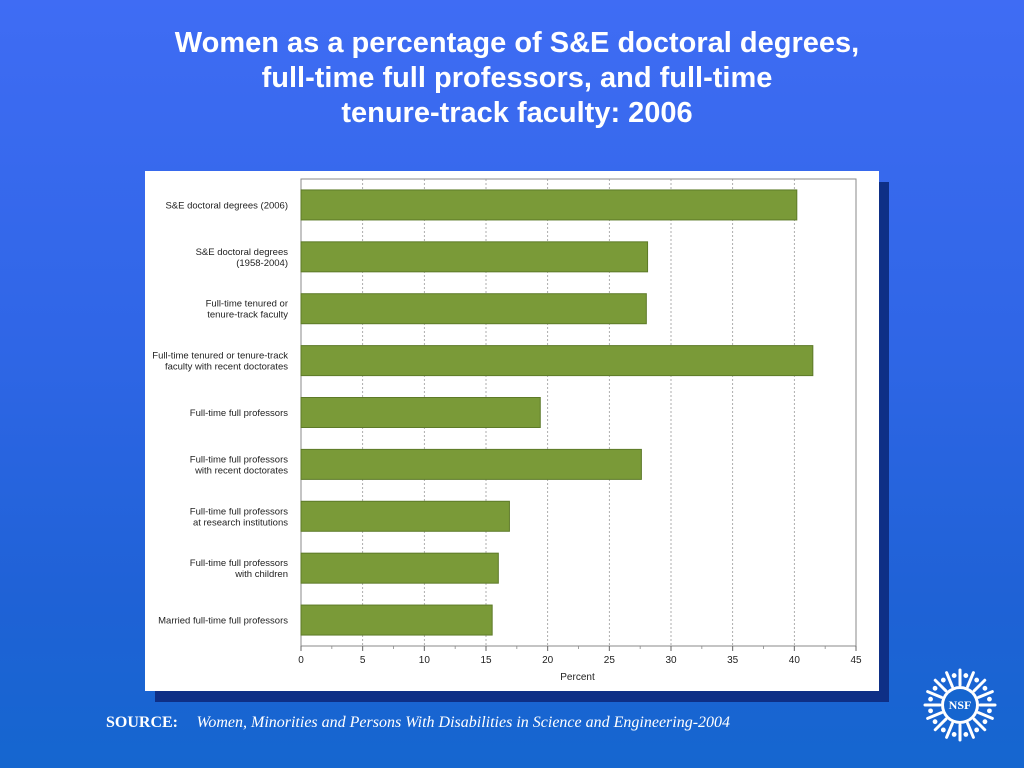 The image size is (1024, 768). Describe the element at coordinates (856, 660) in the screenshot. I see `x-tick-label: 45` at that location.